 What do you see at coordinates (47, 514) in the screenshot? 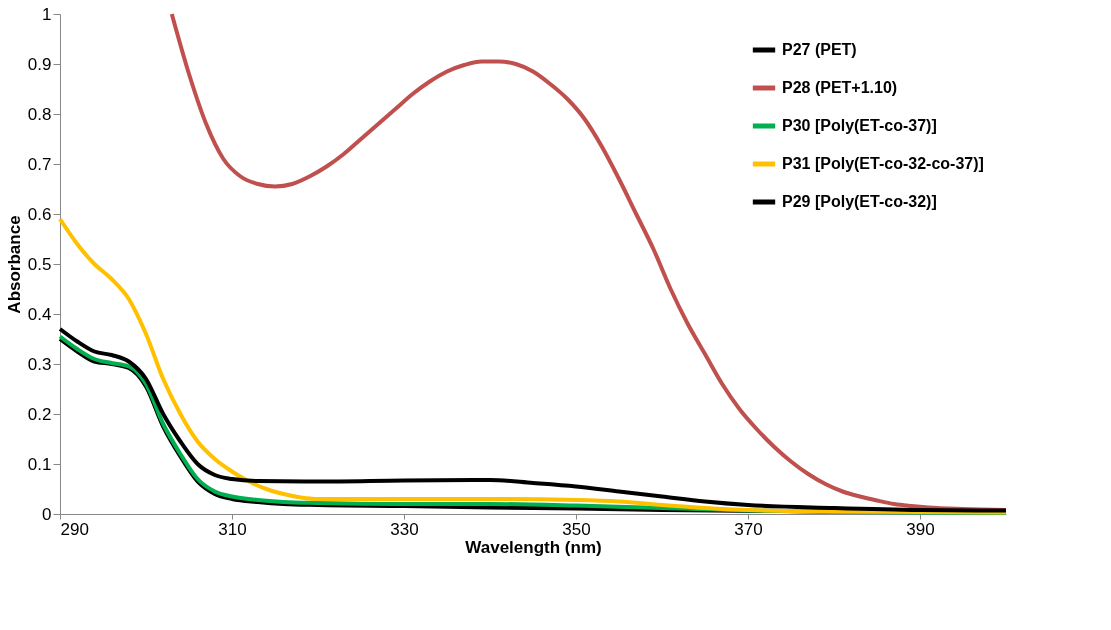
I see `y-tick-label: 0` at bounding box center [47, 514].